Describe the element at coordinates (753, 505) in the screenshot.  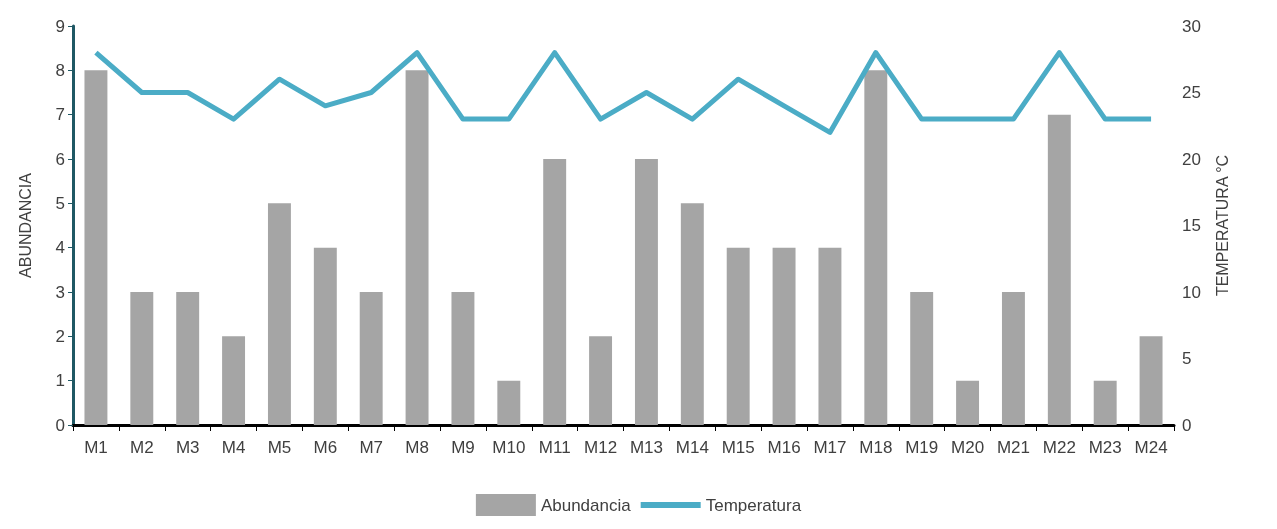
I see `legend-label: Temperatura` at that location.